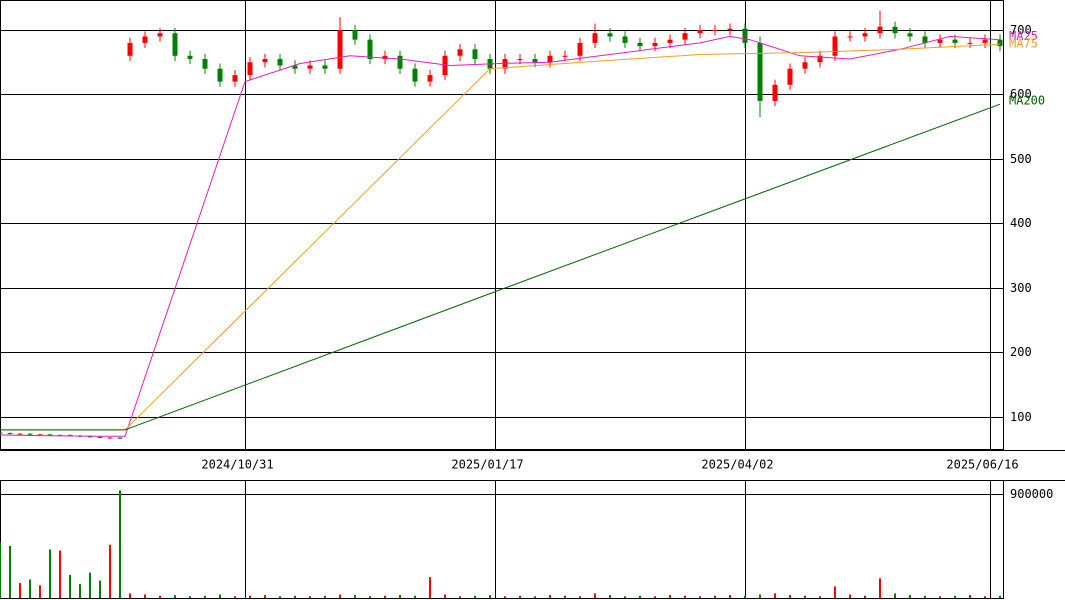  What do you see at coordinates (237, 465) in the screenshot?
I see `x-tick-label: 2024/10/31` at bounding box center [237, 465].